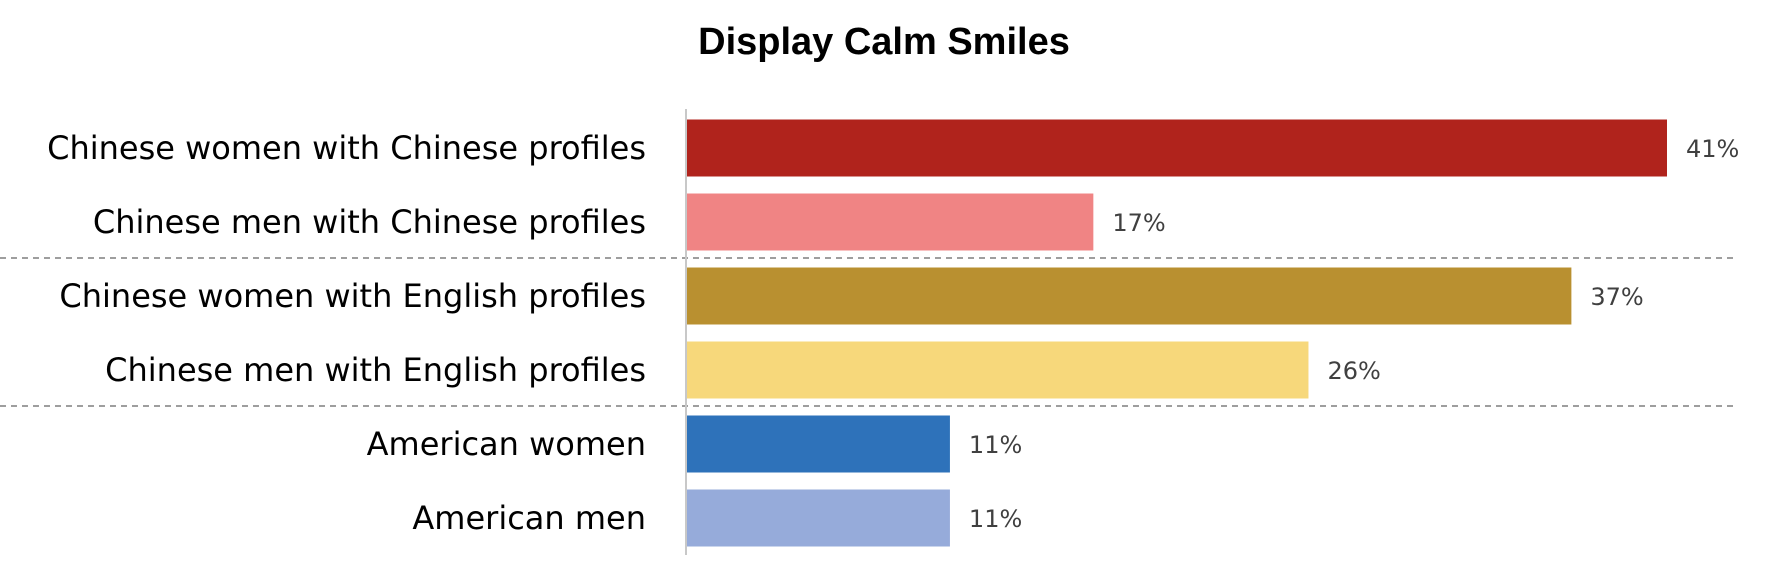  Describe the element at coordinates (1138, 223) in the screenshot. I see `value-label: 17%` at that location.